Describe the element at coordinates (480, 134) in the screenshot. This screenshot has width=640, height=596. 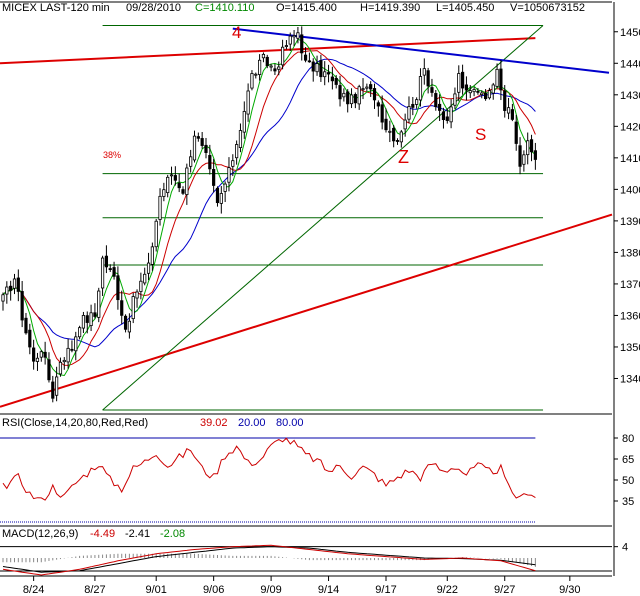
I see `wave-s-label: S` at that location.